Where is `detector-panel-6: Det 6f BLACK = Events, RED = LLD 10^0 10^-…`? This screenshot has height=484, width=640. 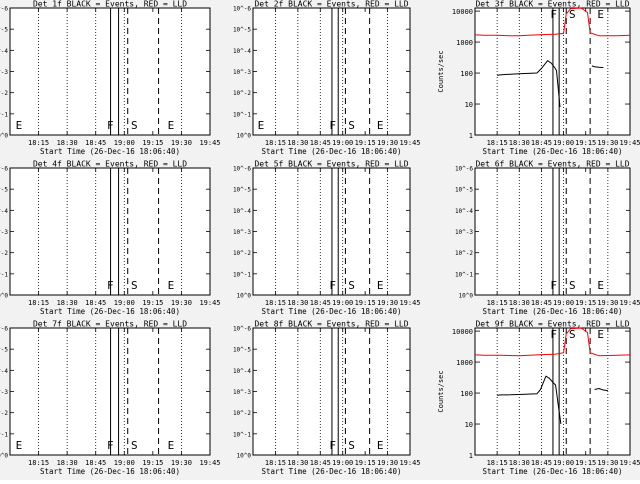
detector-panel-6: Det 6f BLACK = Events, RED = LLD 10^0 10^-… is located at coordinates (547, 238).